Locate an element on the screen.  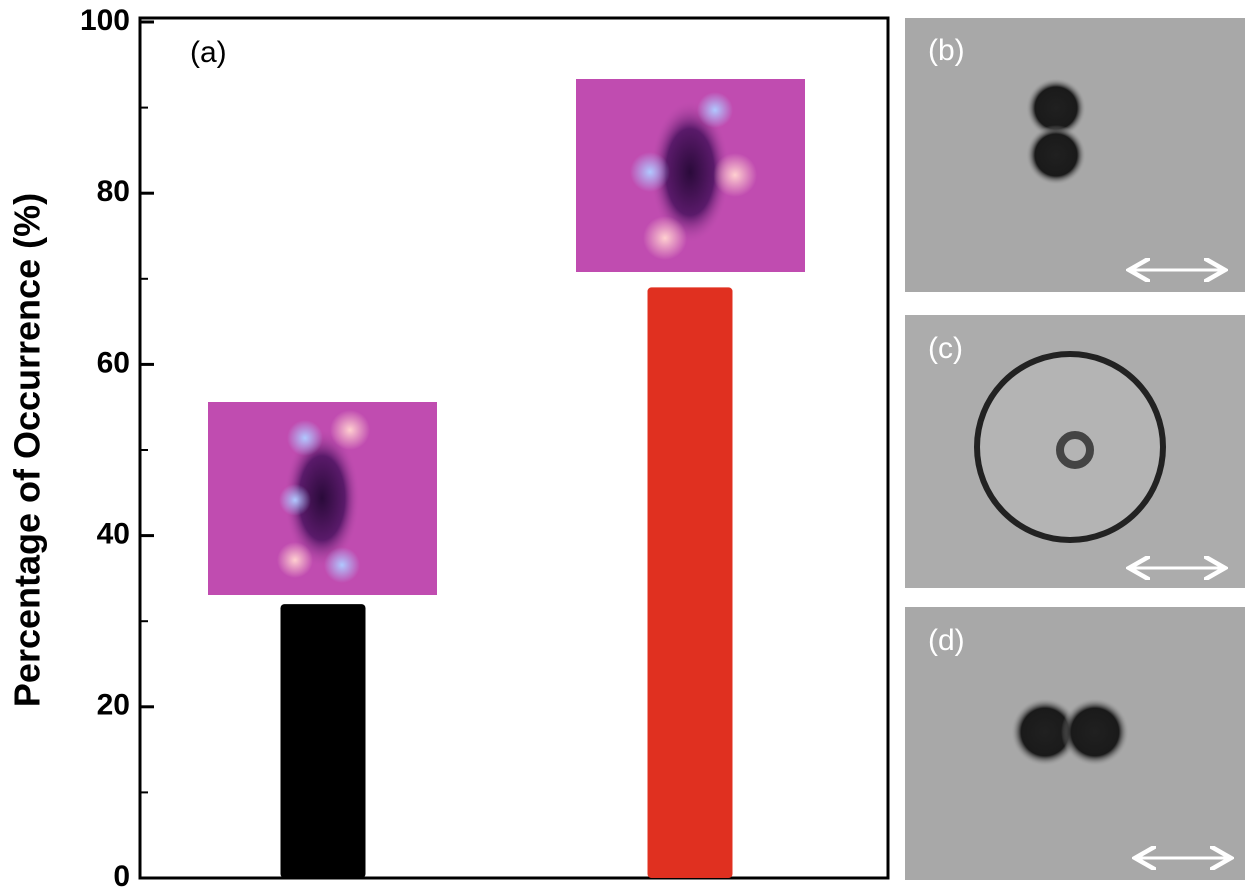
y-axis-label: Percentage of Occurrence (%) is located at coordinates (27, 450).